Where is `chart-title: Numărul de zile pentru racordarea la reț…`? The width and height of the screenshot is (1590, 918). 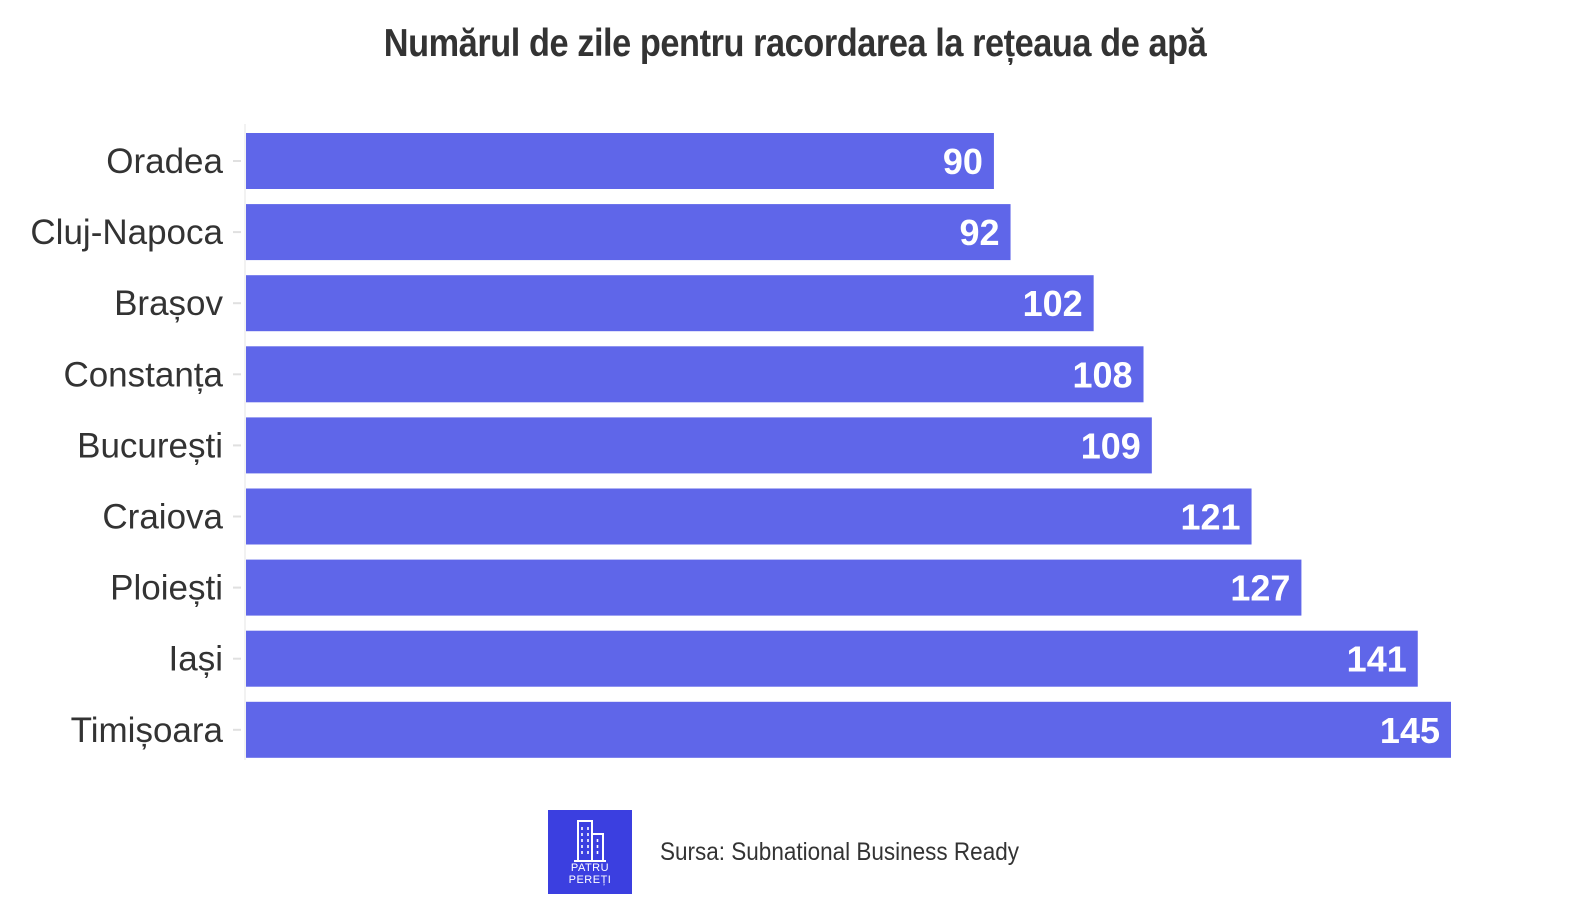 chart-title: Numărul de zile pentru racordarea la reț… is located at coordinates (795, 43).